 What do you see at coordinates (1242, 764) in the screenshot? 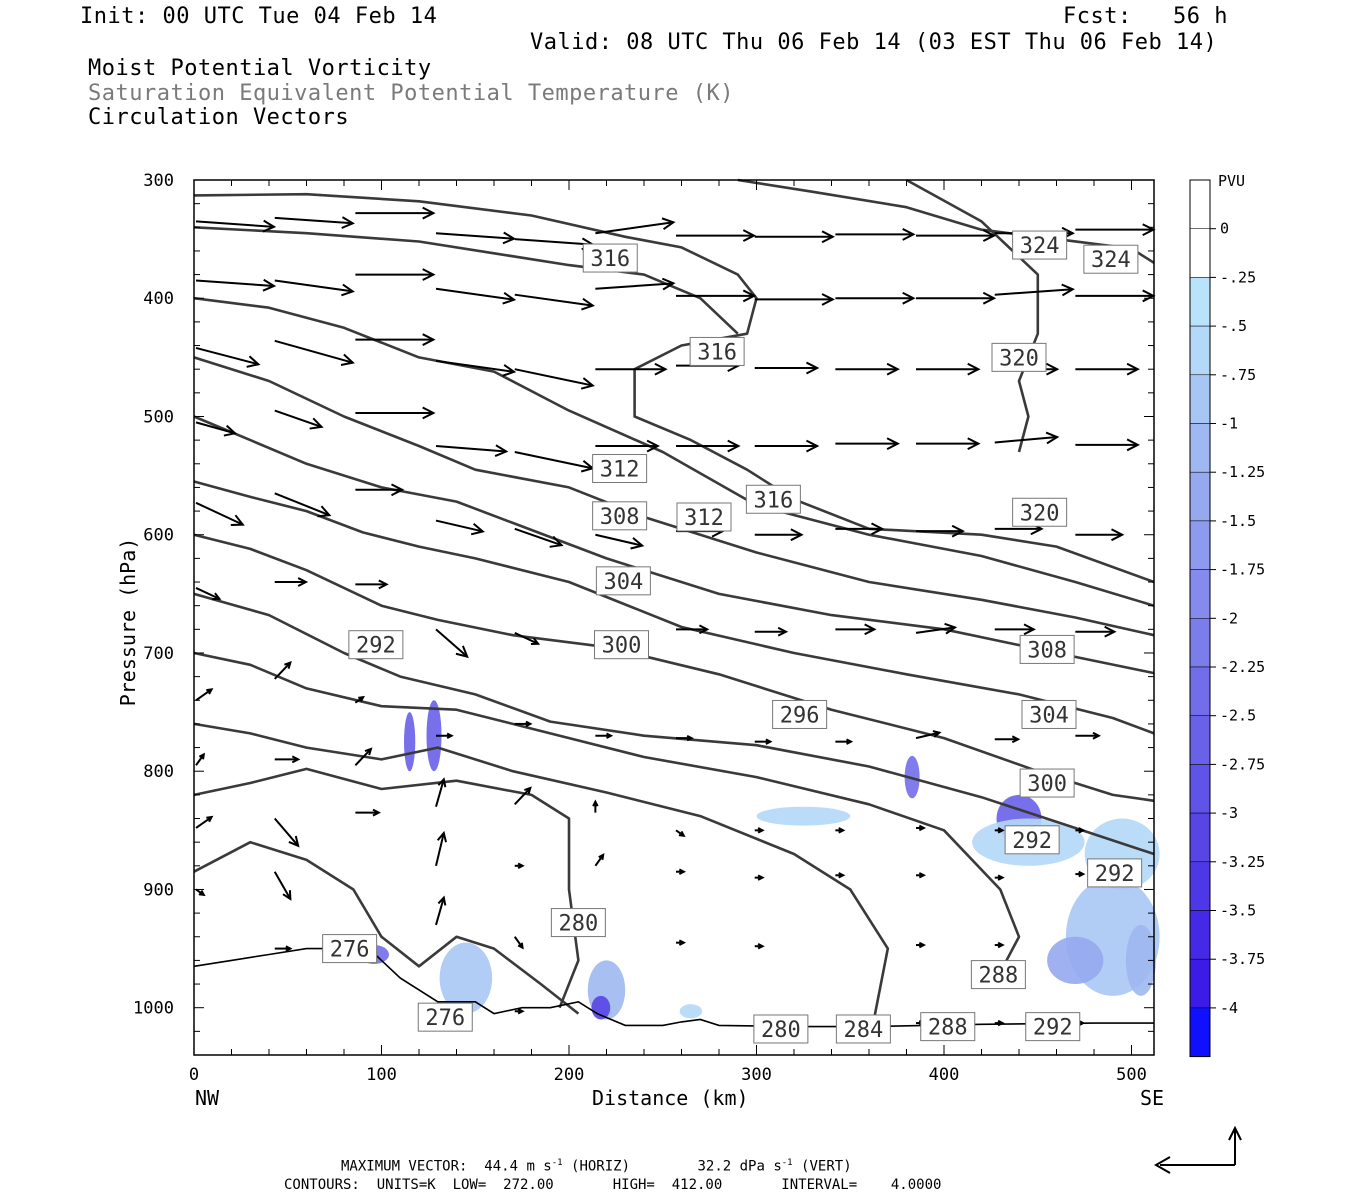
I see `colorbar-label: -2.75` at bounding box center [1242, 764].